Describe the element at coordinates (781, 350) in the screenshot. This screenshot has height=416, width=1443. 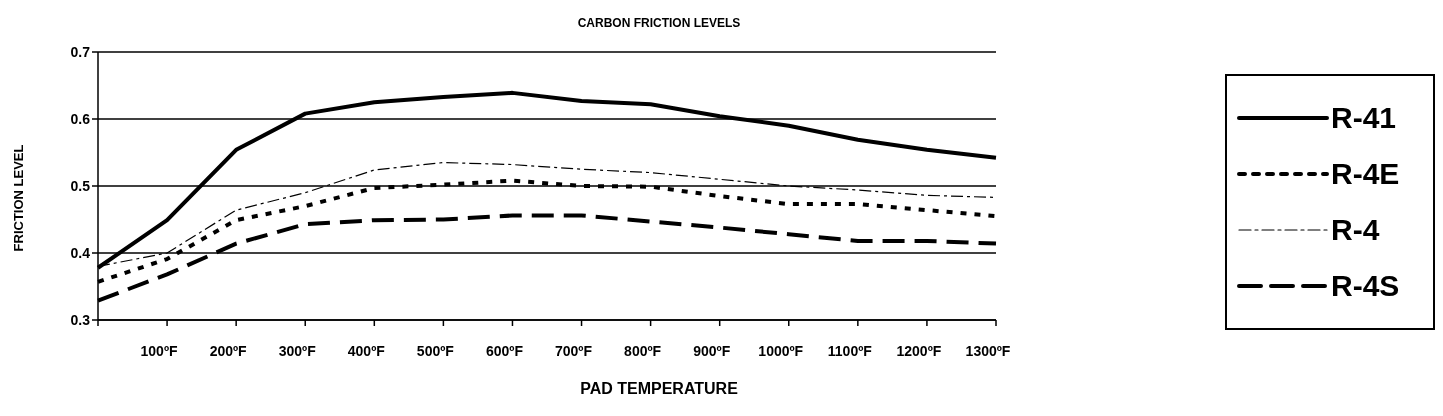
I see `x-tick-label: 1000ºF` at that location.